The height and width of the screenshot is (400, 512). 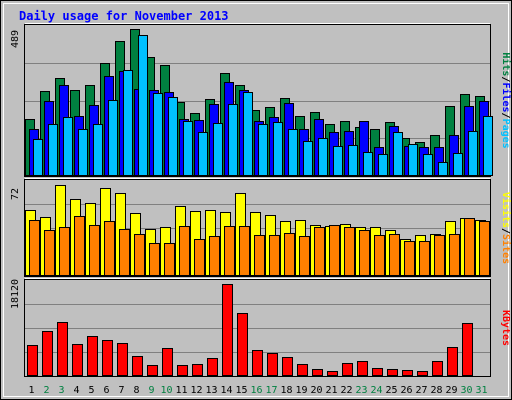 I want to click on y-max-label: 72, so click(x=15, y=194).